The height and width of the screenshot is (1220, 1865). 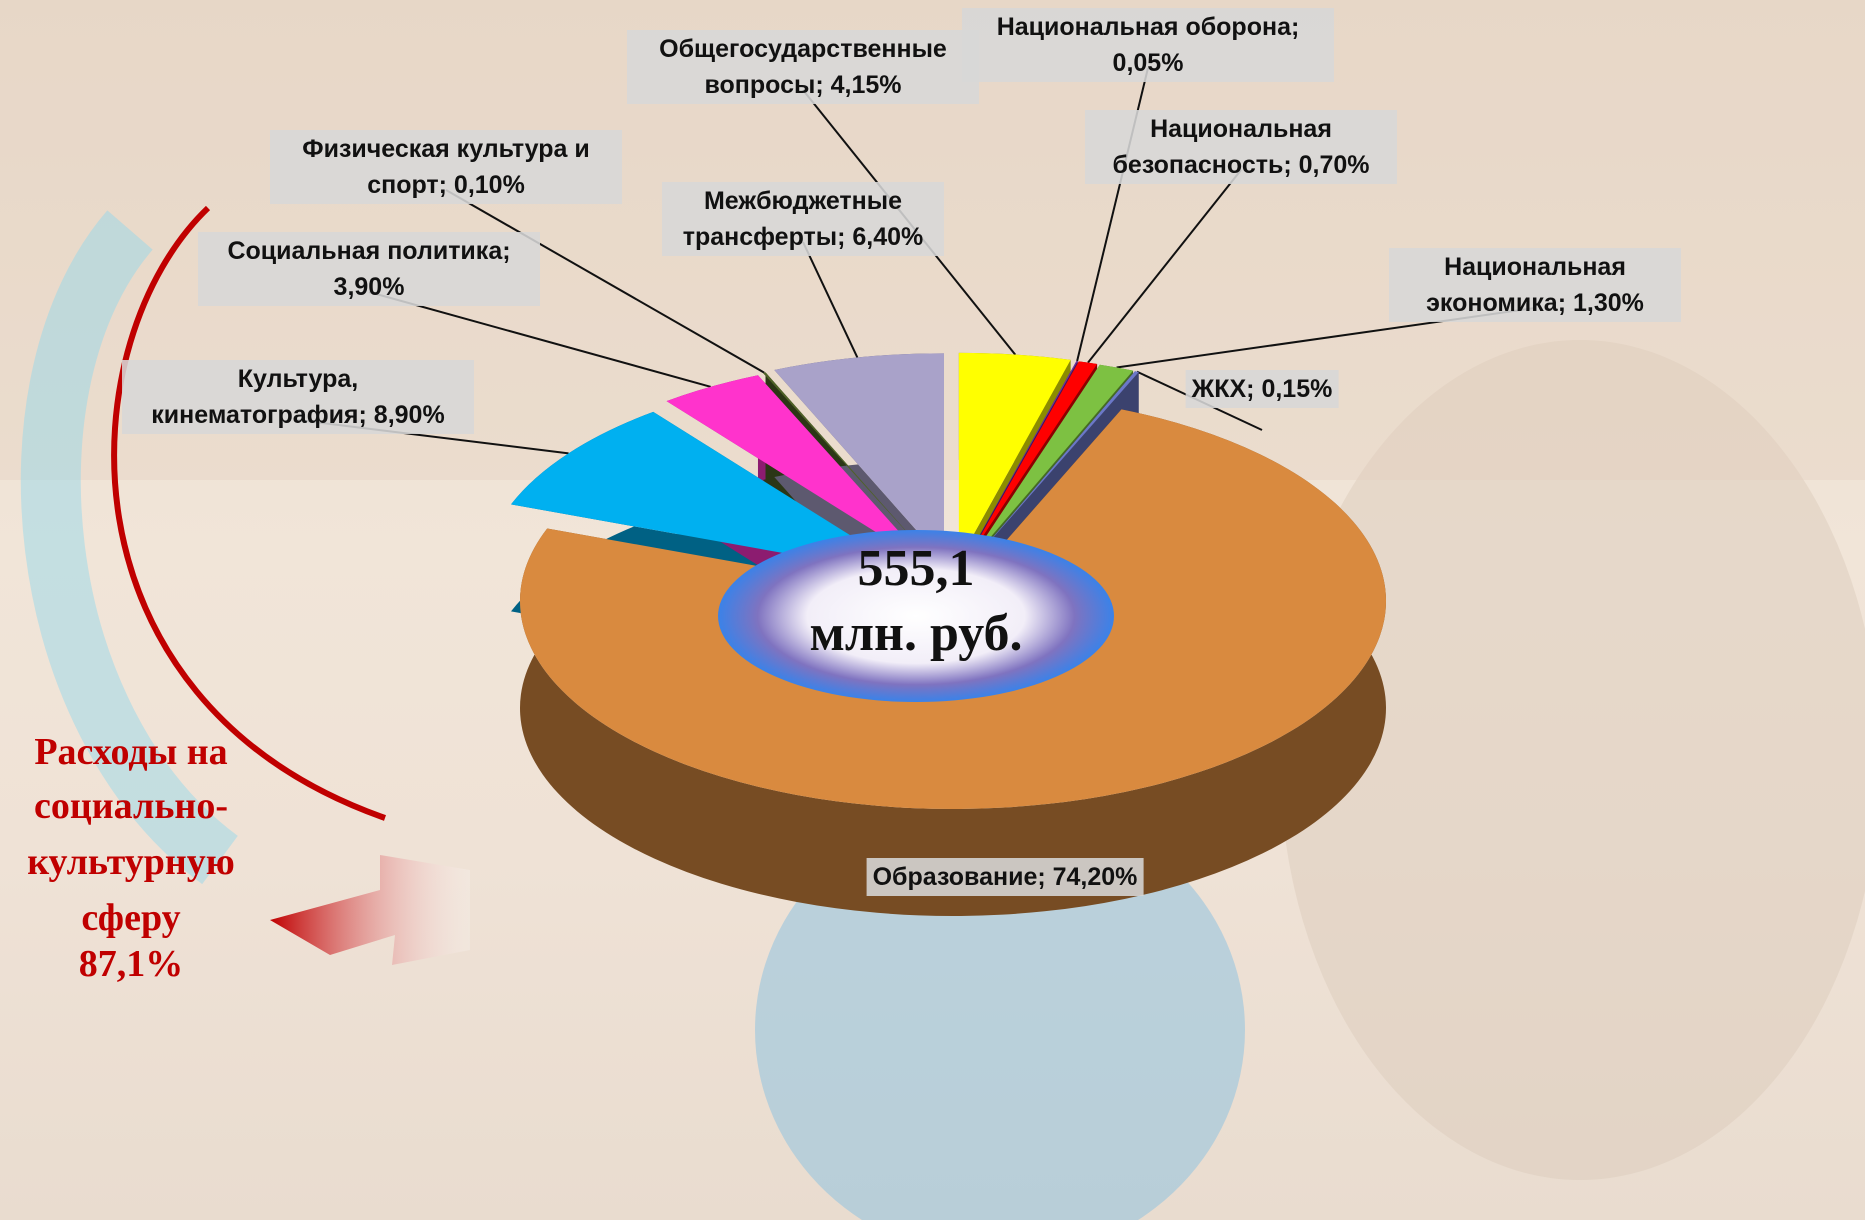 I want to click on data-label: Национальная экономика; 1,30%, so click(x=1535, y=285).